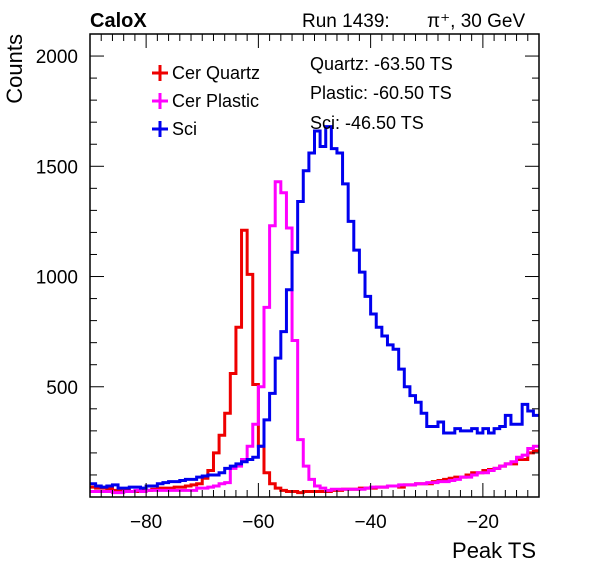 The image size is (596, 572). Describe the element at coordinates (346, 21) in the screenshot. I see `run-label: Run 1439:` at that location.